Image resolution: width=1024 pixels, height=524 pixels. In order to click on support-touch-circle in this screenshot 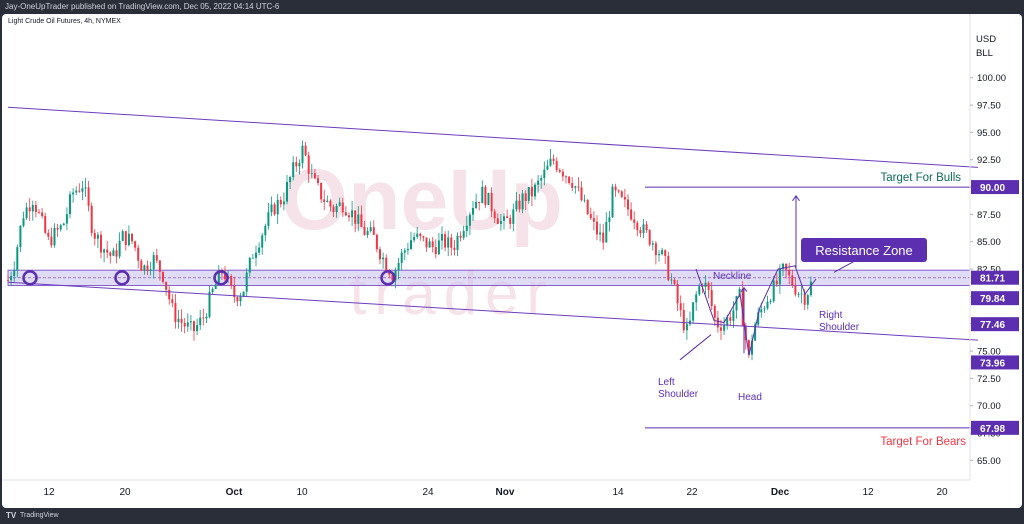, I will do `click(388, 278)`.